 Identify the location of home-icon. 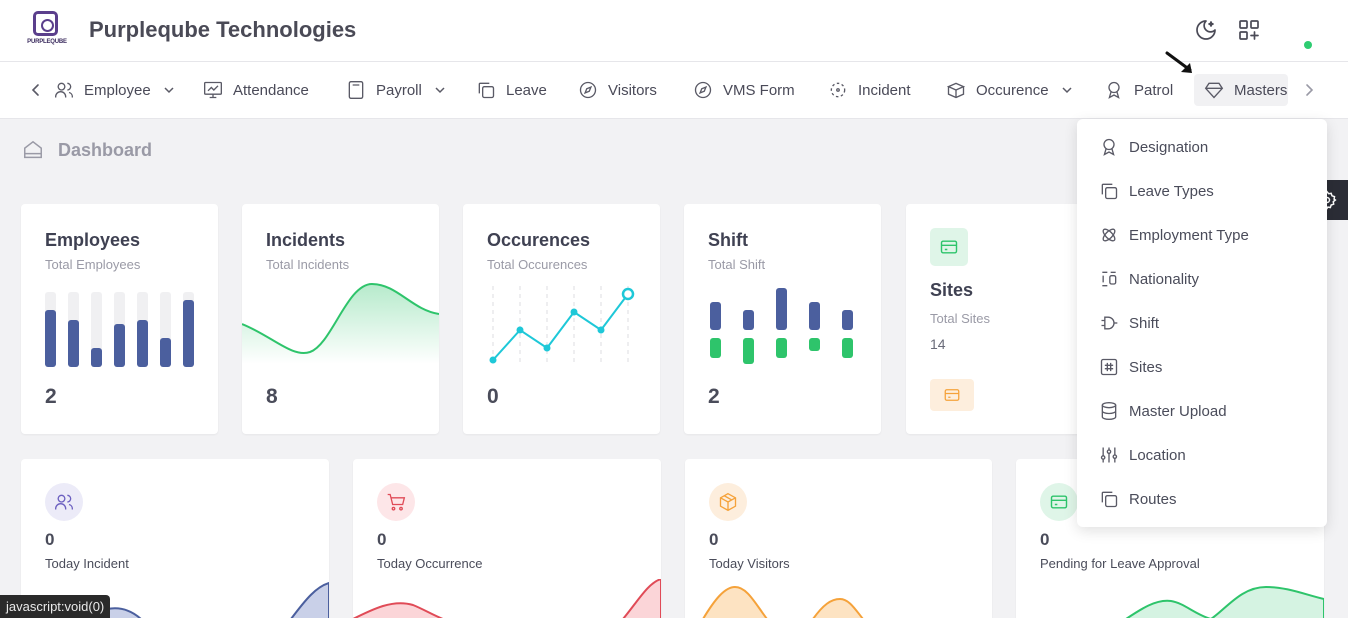
(33, 149).